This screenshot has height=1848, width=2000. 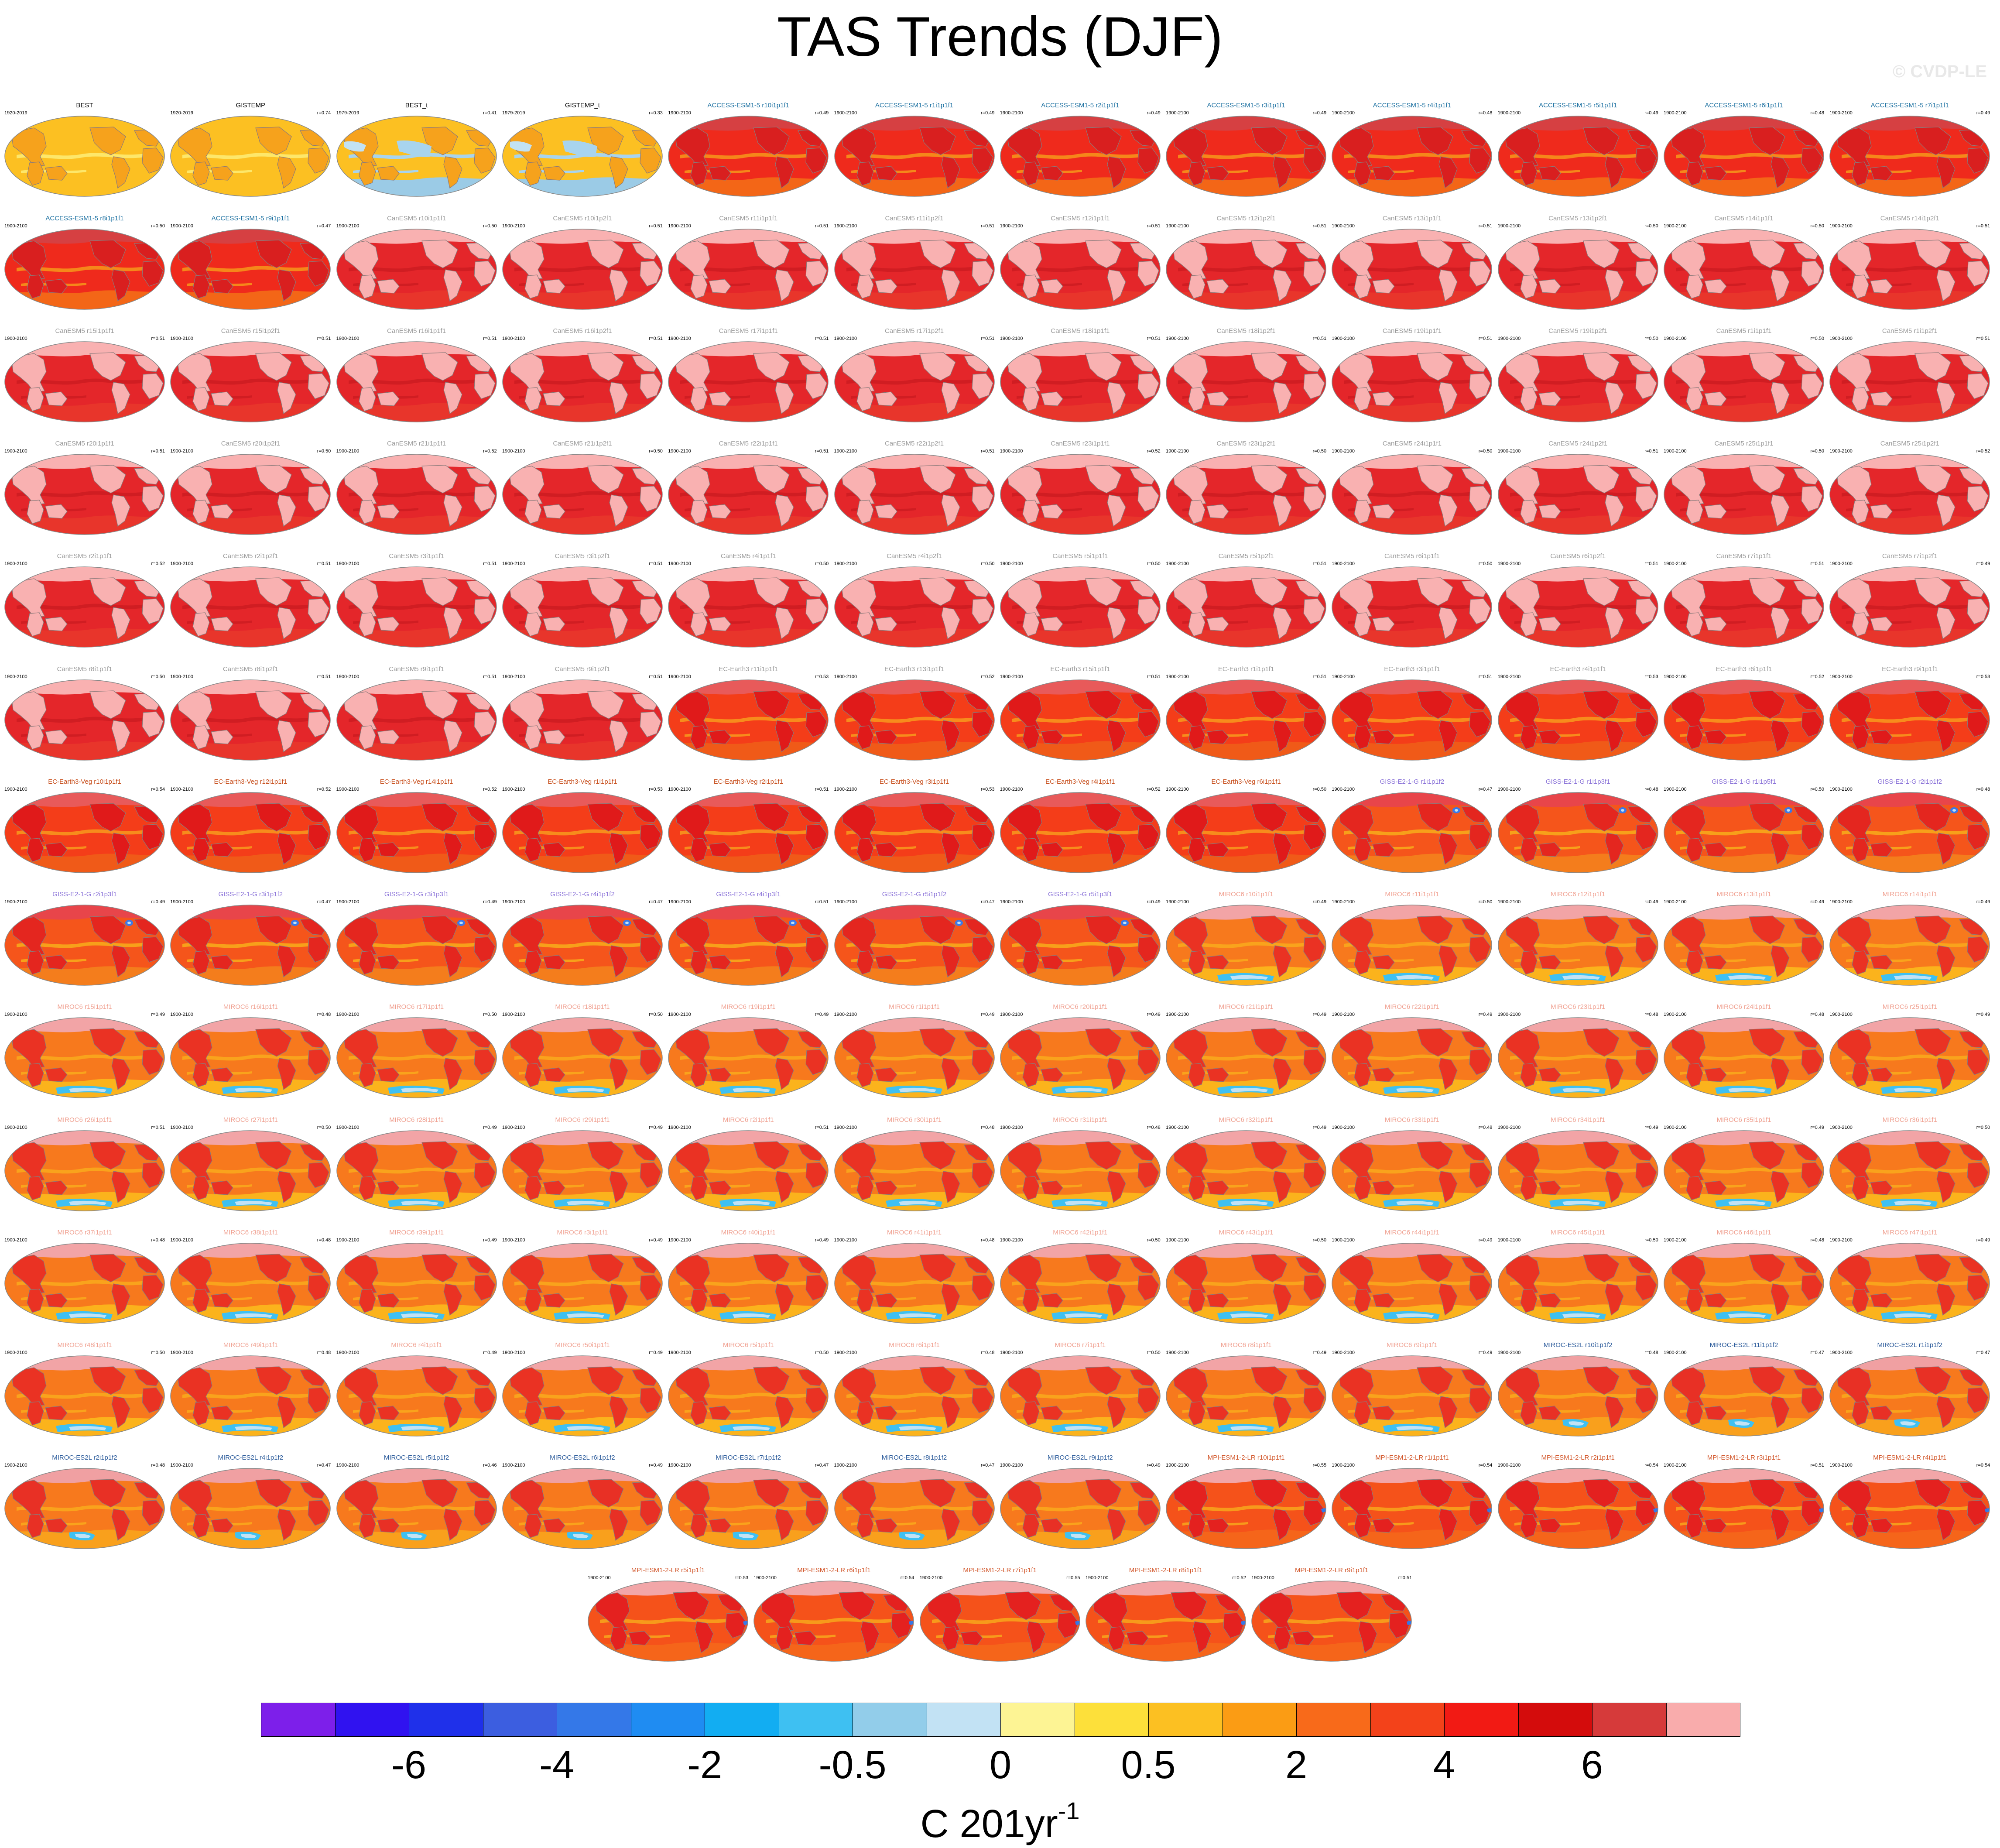 What do you see at coordinates (1080, 600) in the screenshot?
I see `map-panel: CanESM5 r5i1p1f1 1900-2100 r=0.50` at bounding box center [1080, 600].